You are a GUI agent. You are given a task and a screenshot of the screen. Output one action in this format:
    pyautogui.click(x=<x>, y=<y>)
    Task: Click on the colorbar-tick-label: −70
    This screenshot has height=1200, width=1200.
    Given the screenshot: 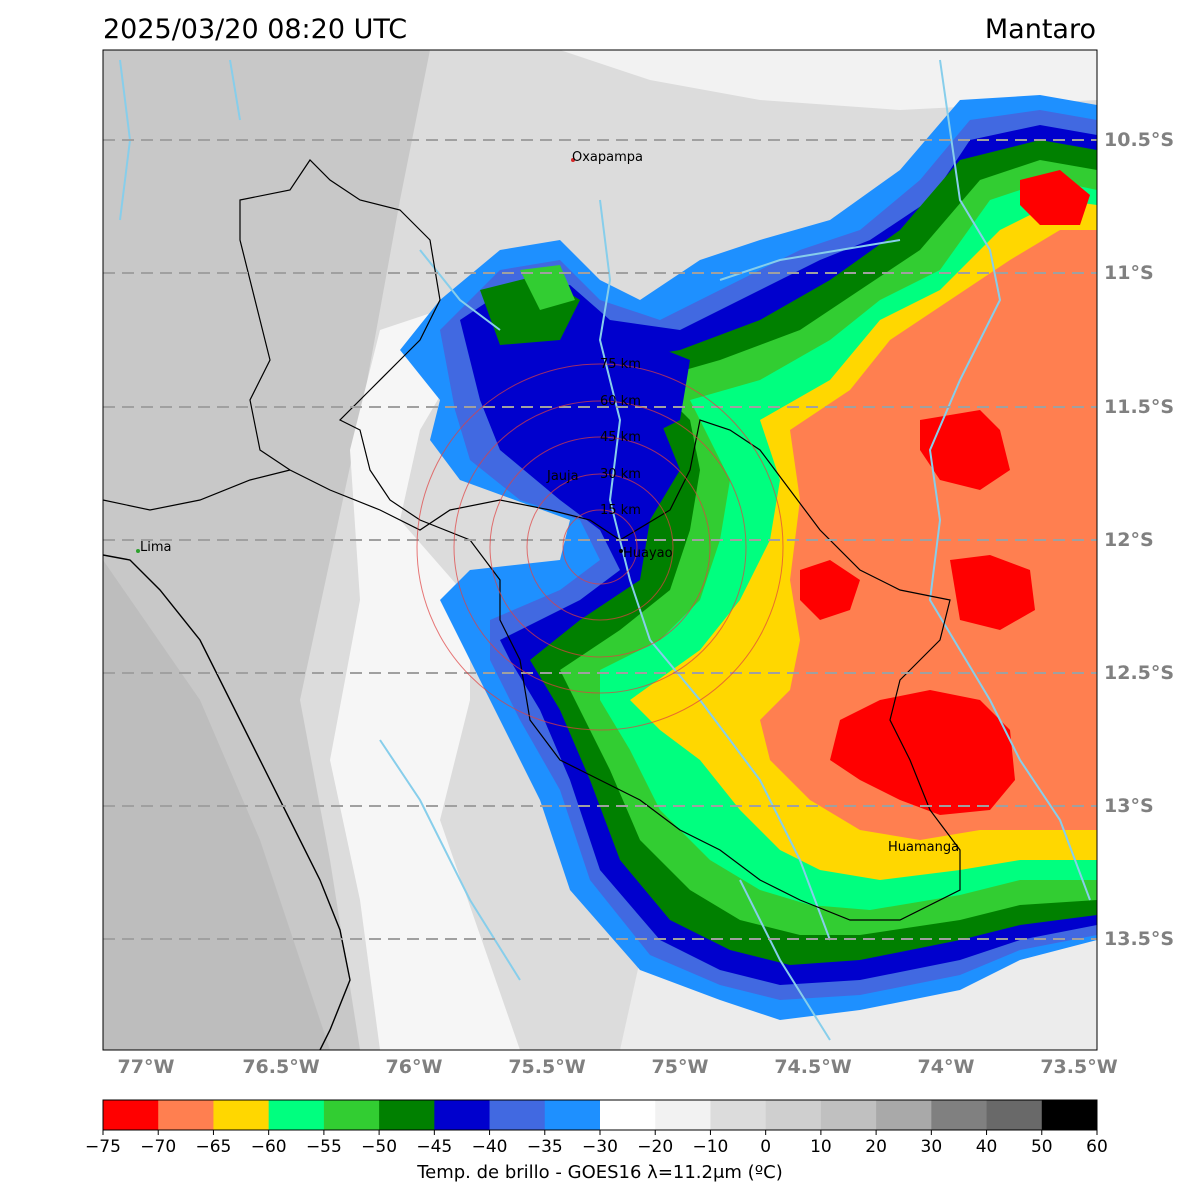 What is the action you would take?
    pyautogui.click(x=158, y=1147)
    